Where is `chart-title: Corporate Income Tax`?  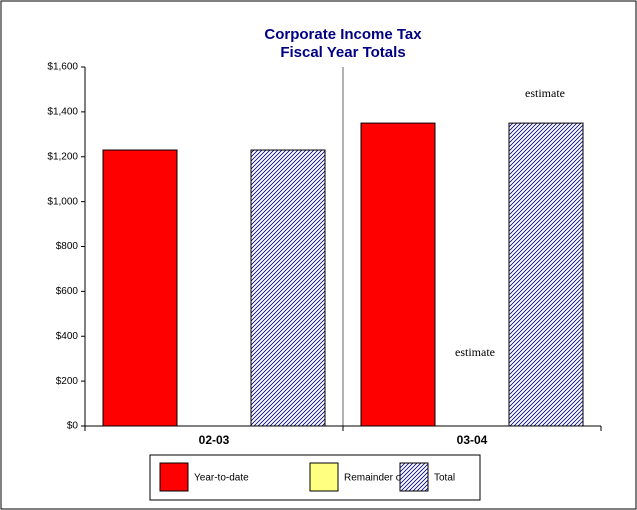 chart-title: Corporate Income Tax is located at coordinates (343, 34).